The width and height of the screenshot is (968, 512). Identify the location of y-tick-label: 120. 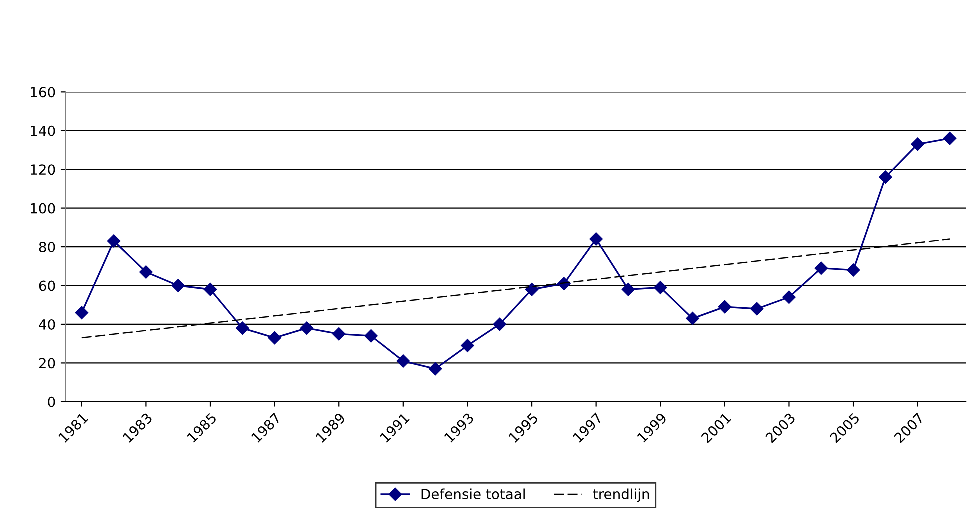
(43, 170).